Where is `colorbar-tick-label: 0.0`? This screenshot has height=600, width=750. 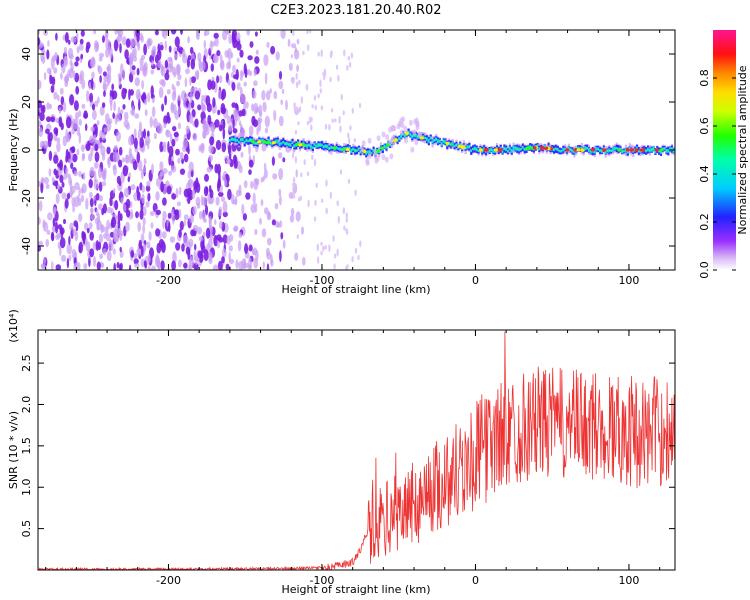
colorbar-tick-label: 0.0 is located at coordinates (704, 270).